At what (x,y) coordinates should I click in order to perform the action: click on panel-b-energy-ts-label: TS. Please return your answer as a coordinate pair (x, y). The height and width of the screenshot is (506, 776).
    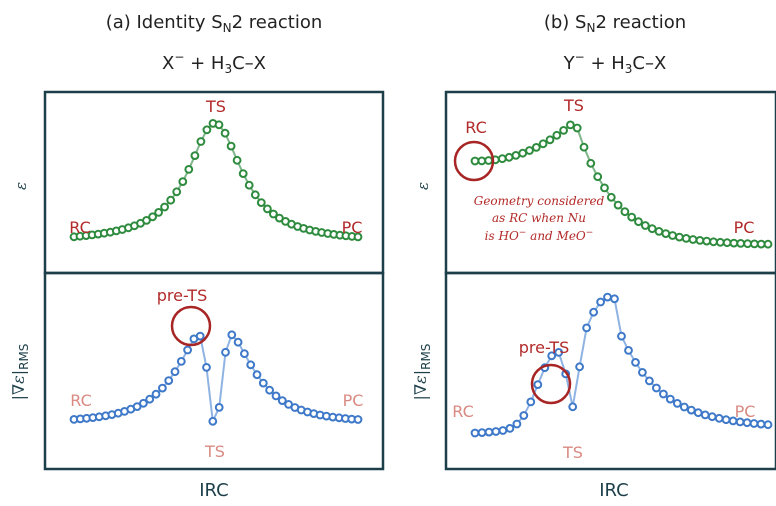
    Looking at the image, I should click on (573, 105).